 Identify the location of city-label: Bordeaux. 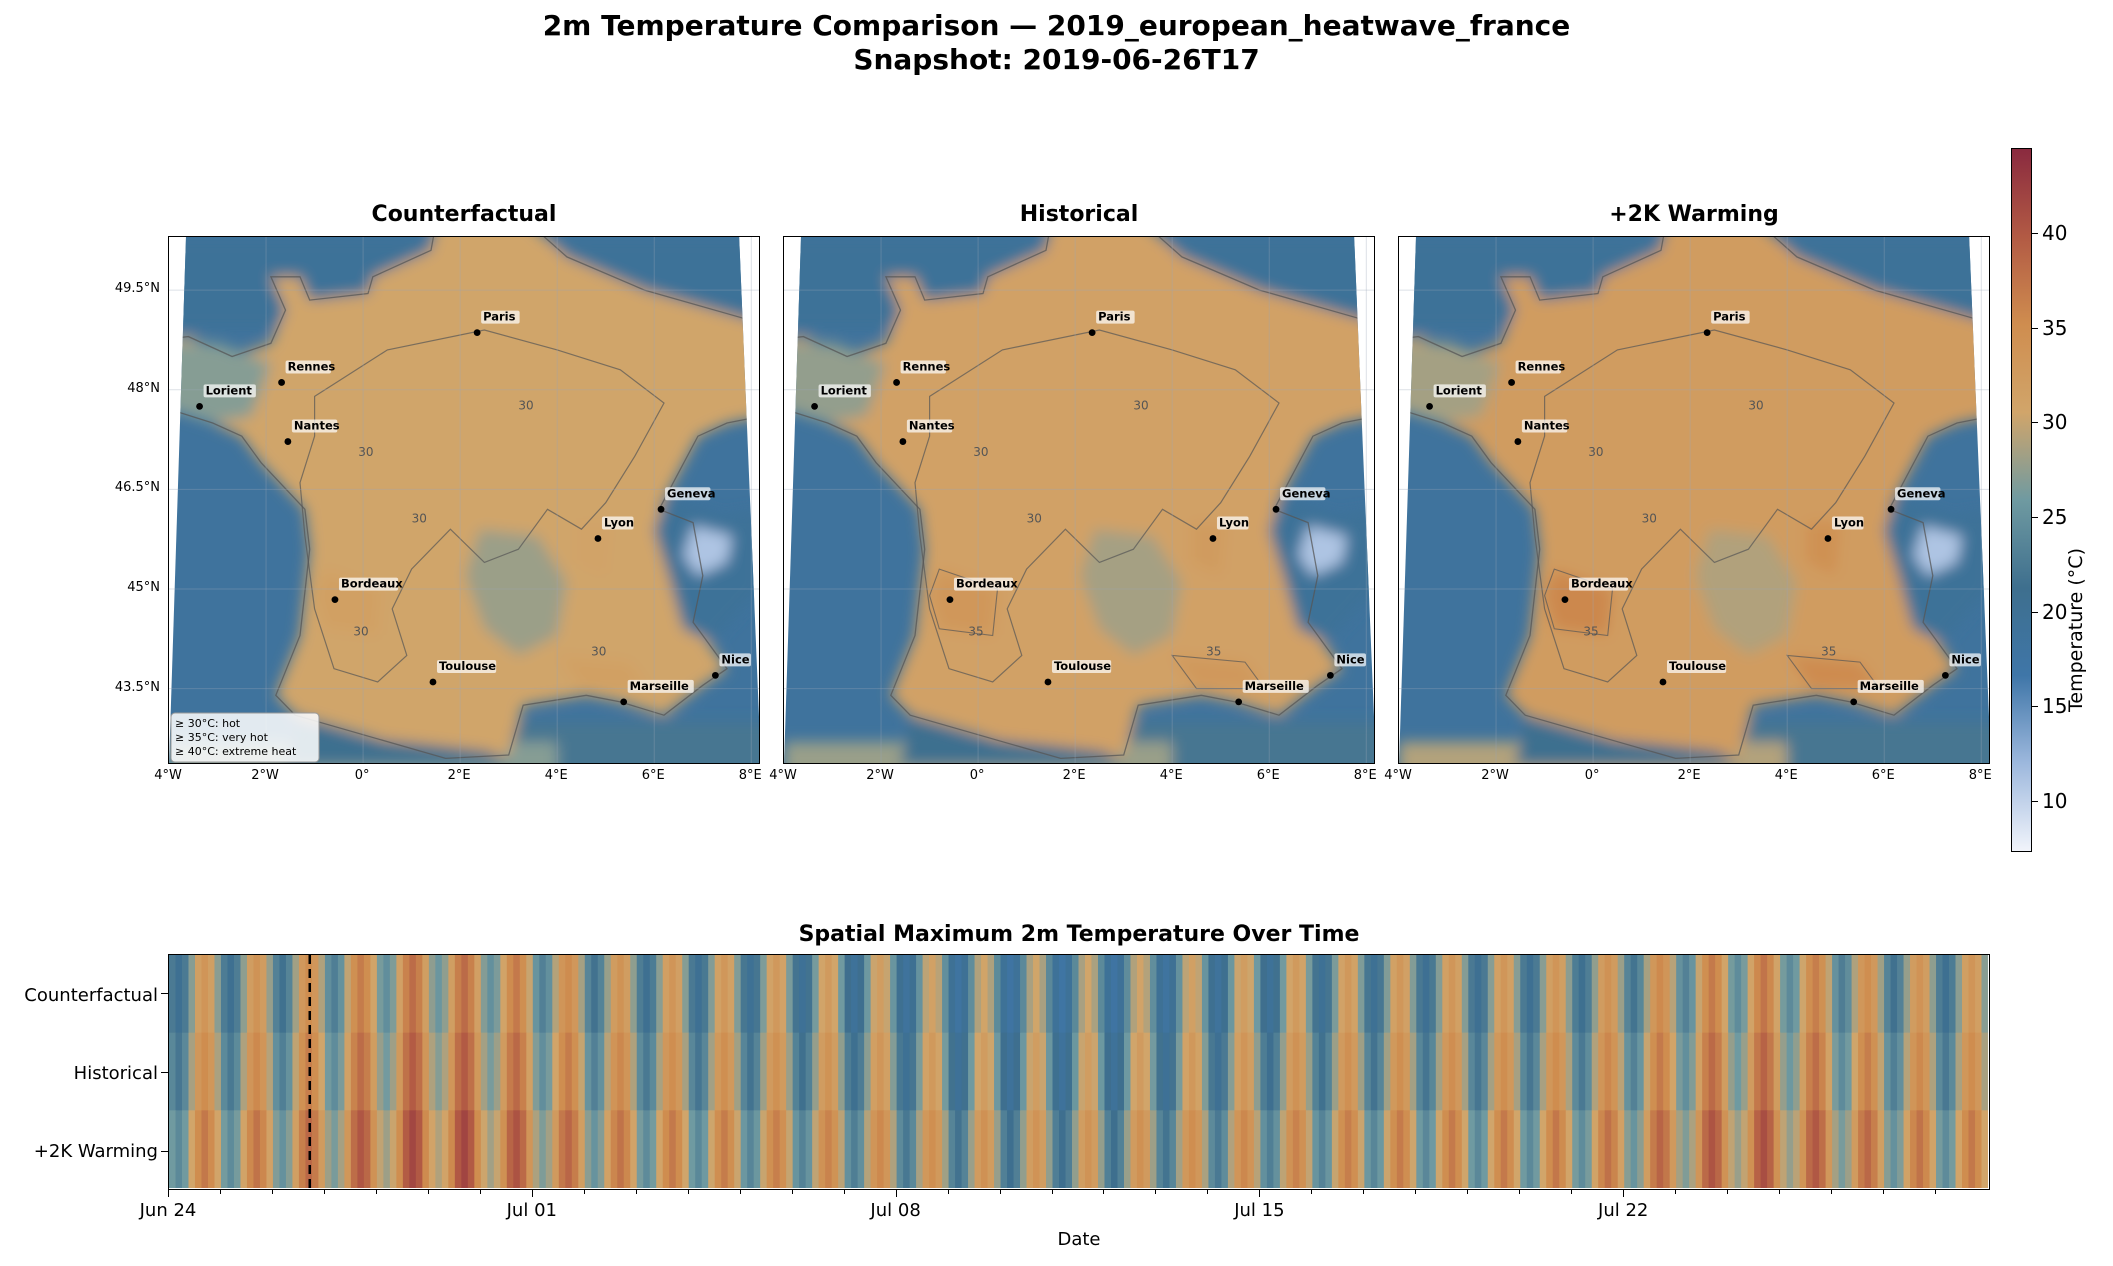
(987, 584).